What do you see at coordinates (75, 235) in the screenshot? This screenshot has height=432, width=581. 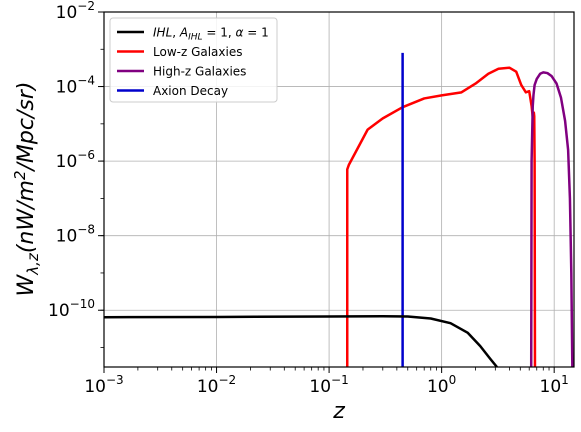 I see `y-tick-label: 10⁻⁸` at bounding box center [75, 235].